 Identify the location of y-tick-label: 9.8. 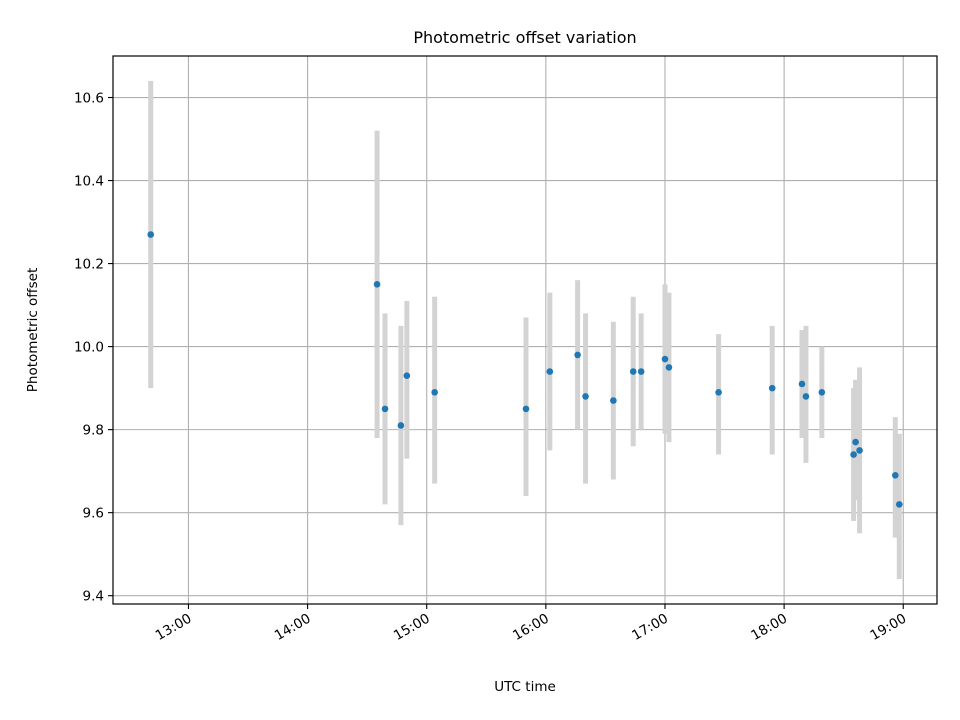
(93, 431).